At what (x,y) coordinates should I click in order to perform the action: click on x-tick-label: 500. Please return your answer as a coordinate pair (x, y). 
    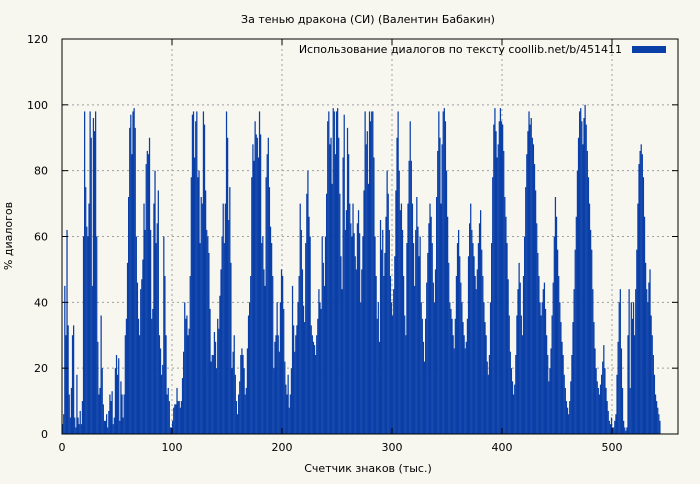
    Looking at the image, I should click on (612, 447).